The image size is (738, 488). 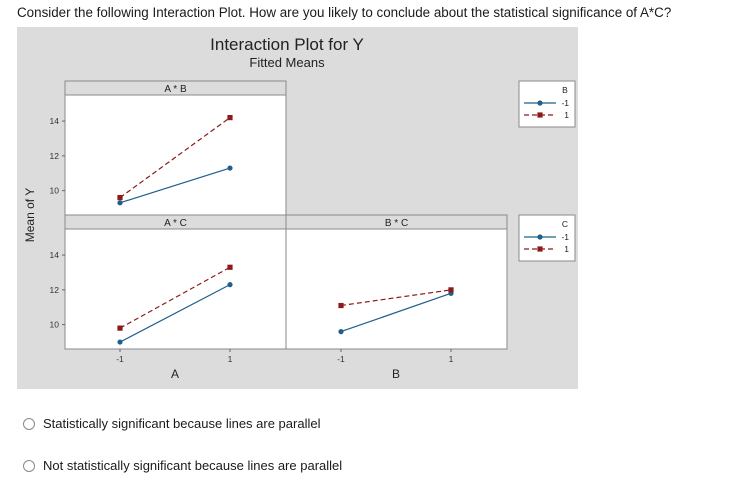 What do you see at coordinates (55, 191) in the screenshot?
I see `y-tick-label-0-0: 10` at bounding box center [55, 191].